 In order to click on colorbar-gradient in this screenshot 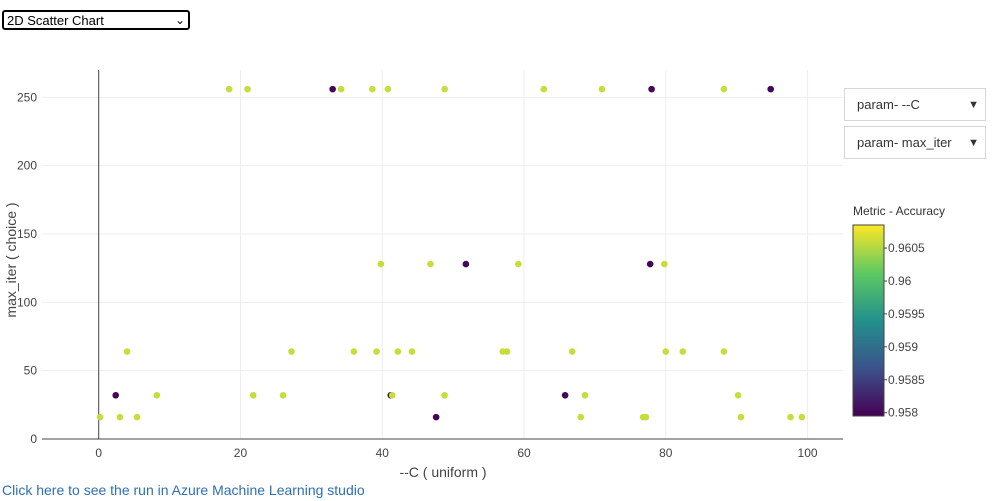, I will do `click(868, 320)`.